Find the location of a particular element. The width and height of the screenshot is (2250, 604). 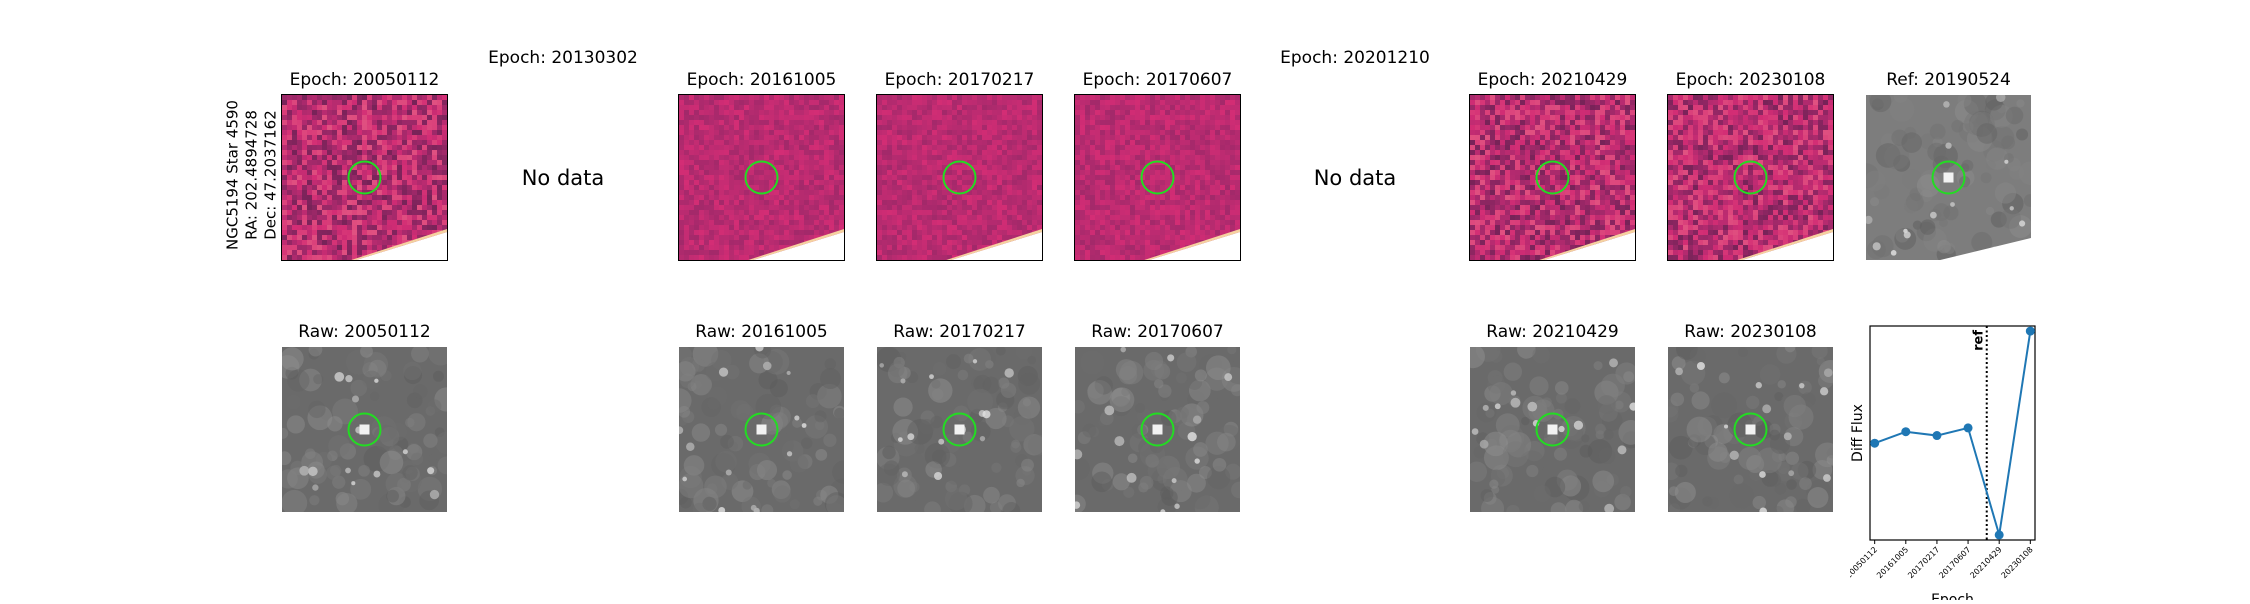

x-tick-label: 20230108 is located at coordinates (2017, 562).